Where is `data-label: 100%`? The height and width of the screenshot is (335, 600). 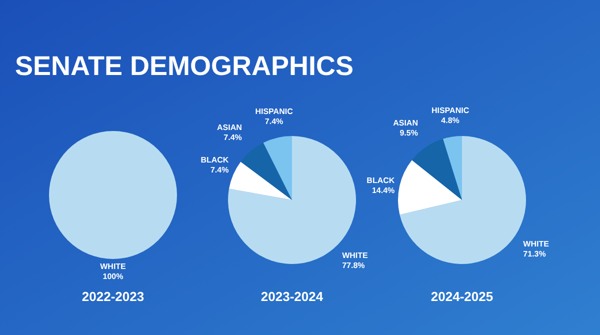
data-label: 100% is located at coordinates (113, 276).